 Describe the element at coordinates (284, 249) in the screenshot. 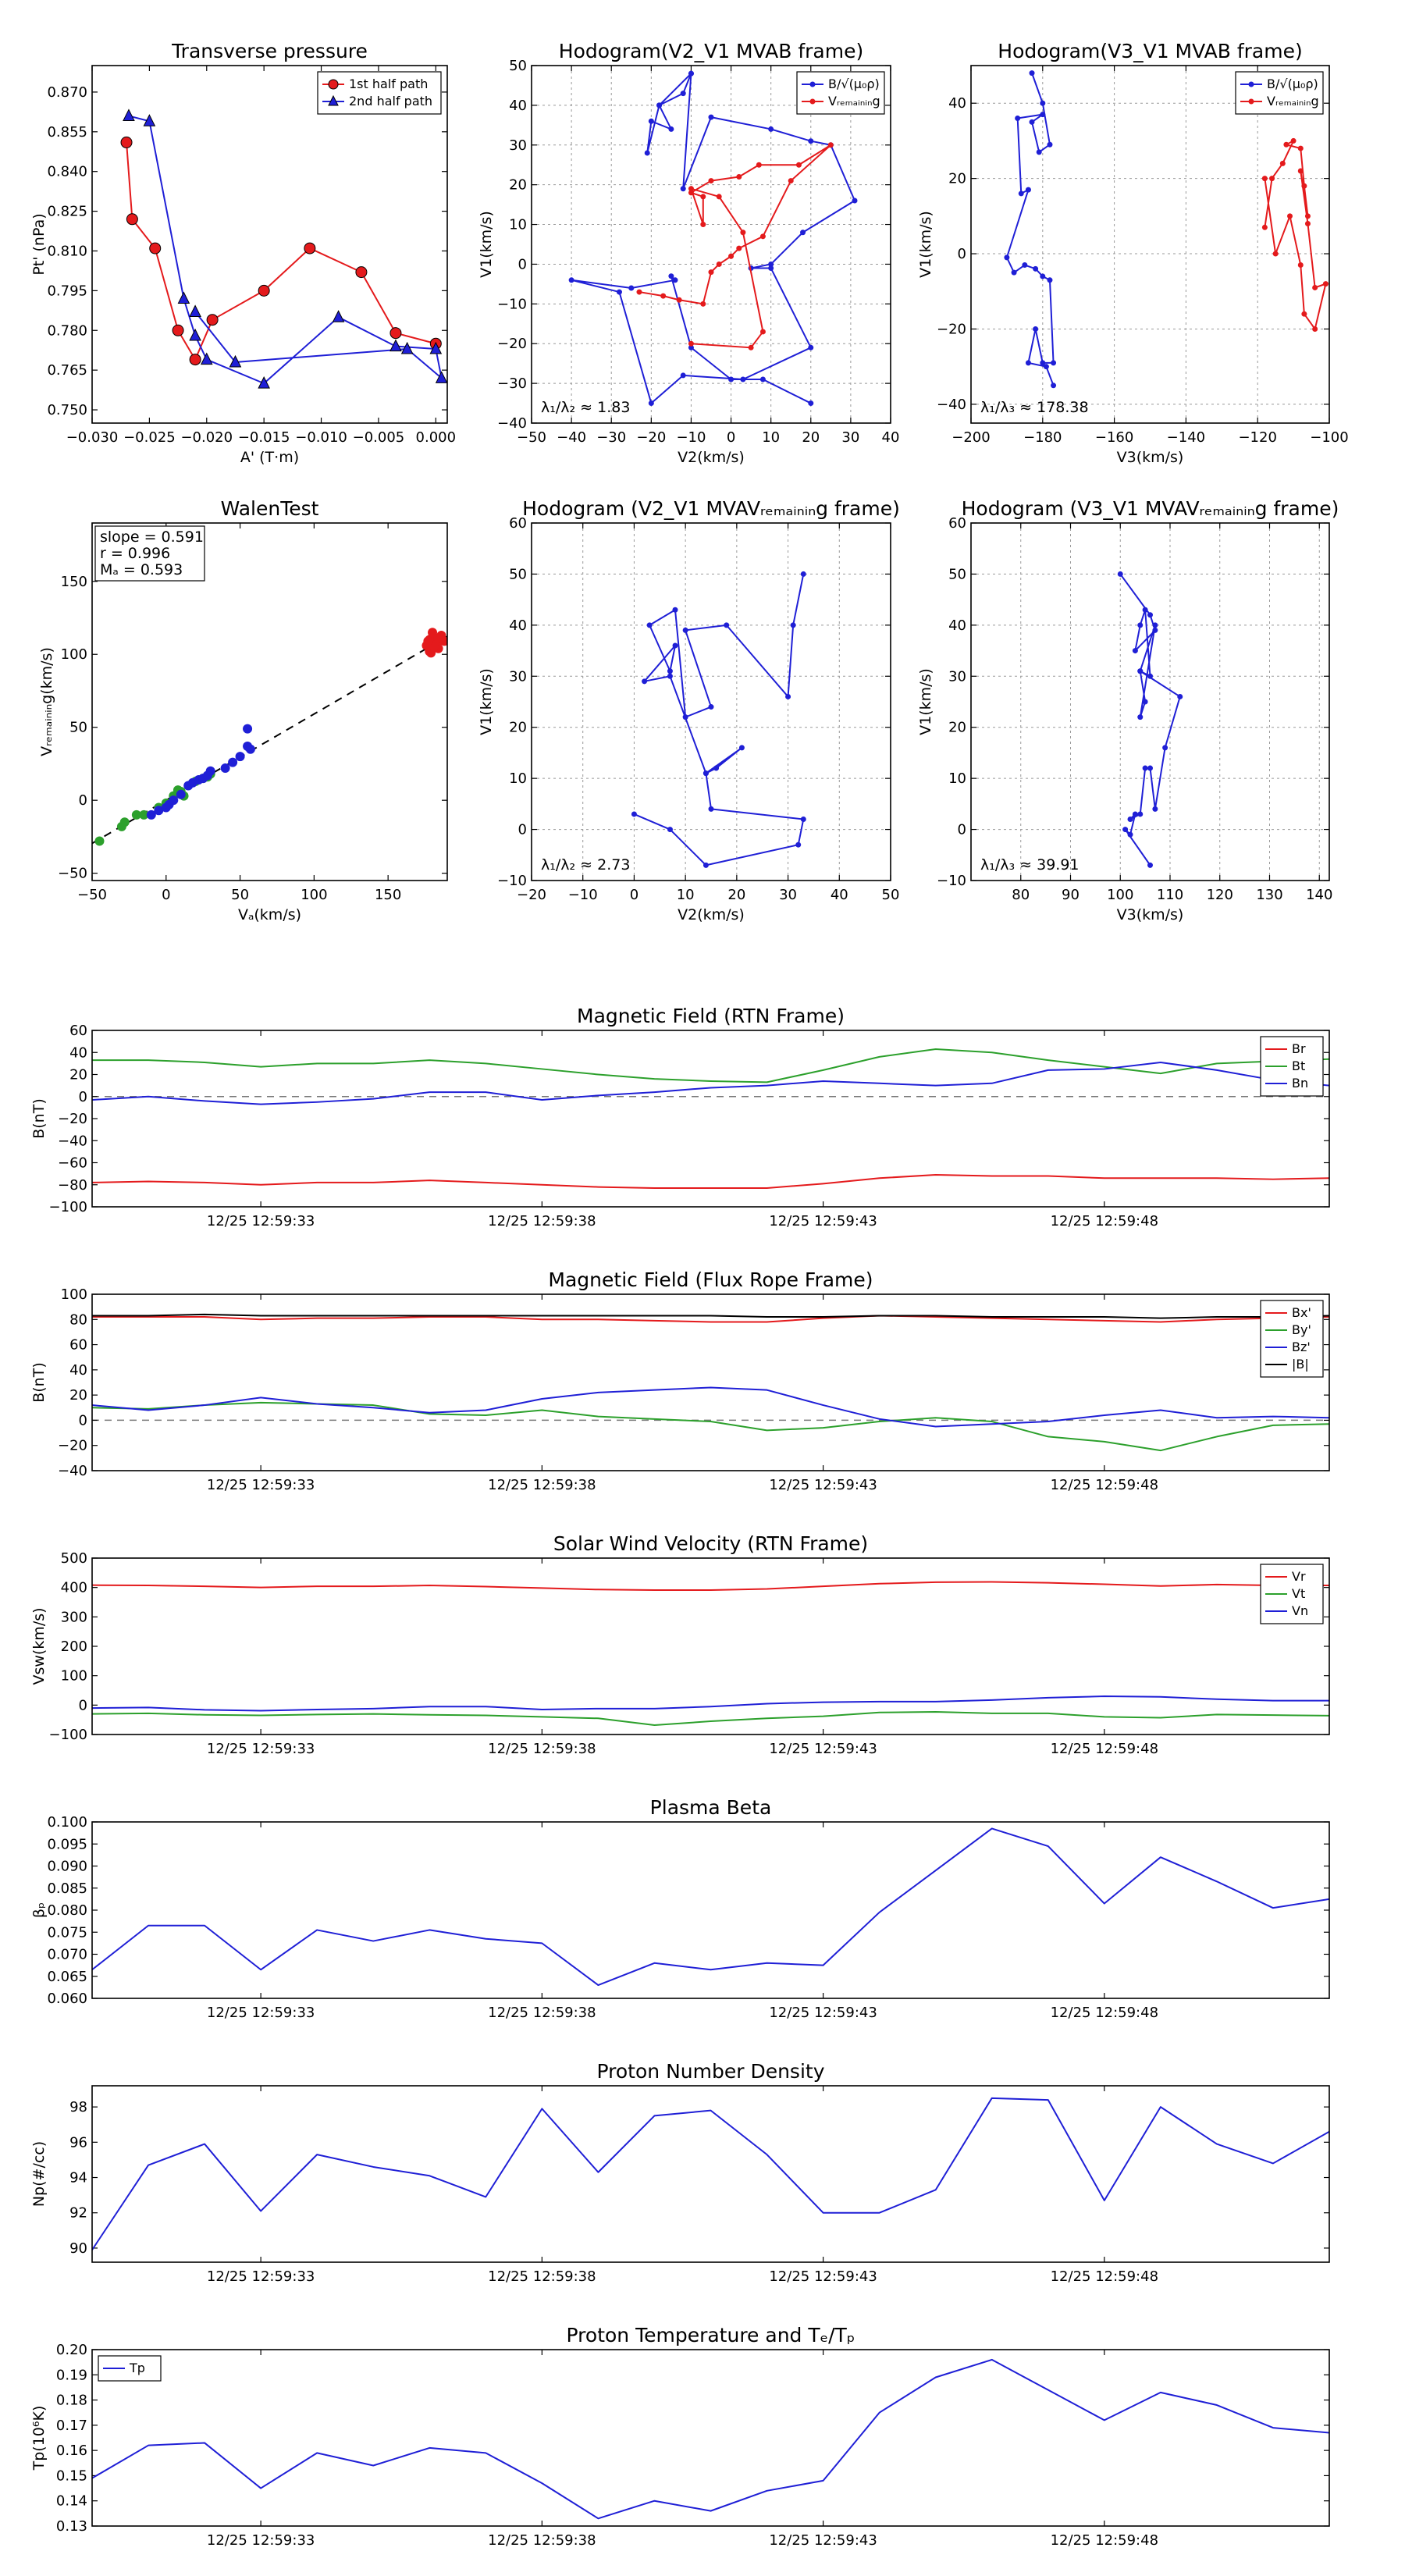

I see `chart0-data` at that location.